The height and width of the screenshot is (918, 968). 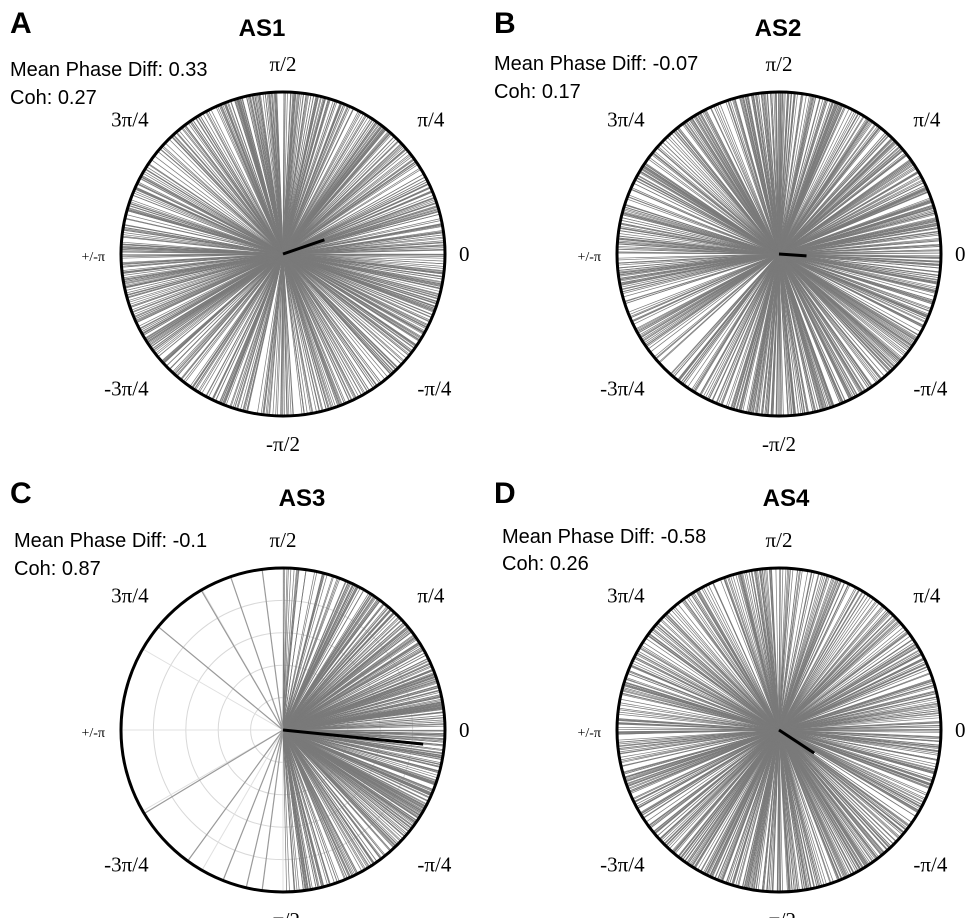 I want to click on mean-phase-diff: Mean Phase Diff: -0.07, so click(x=596, y=64).